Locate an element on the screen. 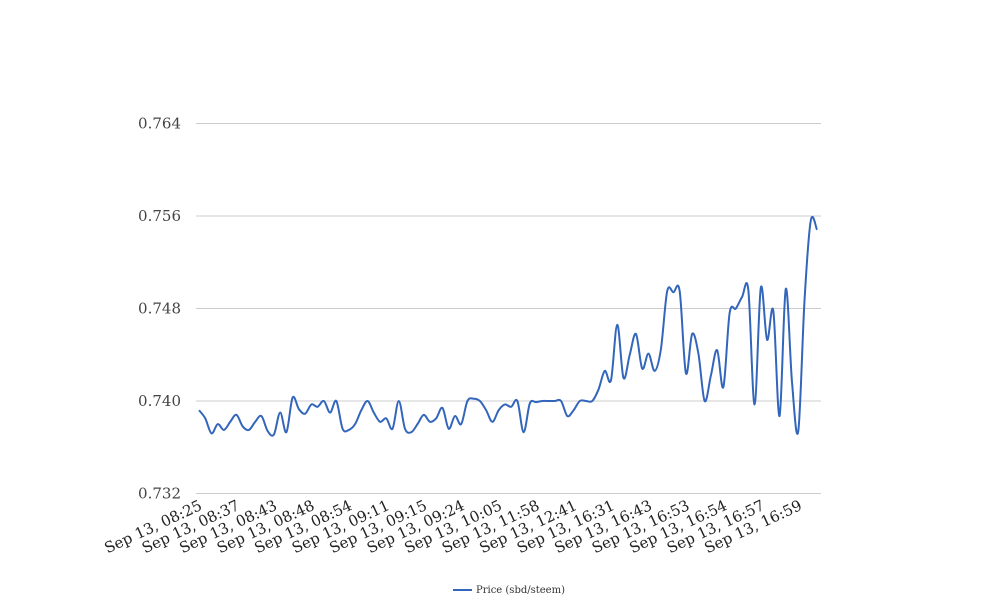  y-tick-label: 0.740 is located at coordinates (159, 401).